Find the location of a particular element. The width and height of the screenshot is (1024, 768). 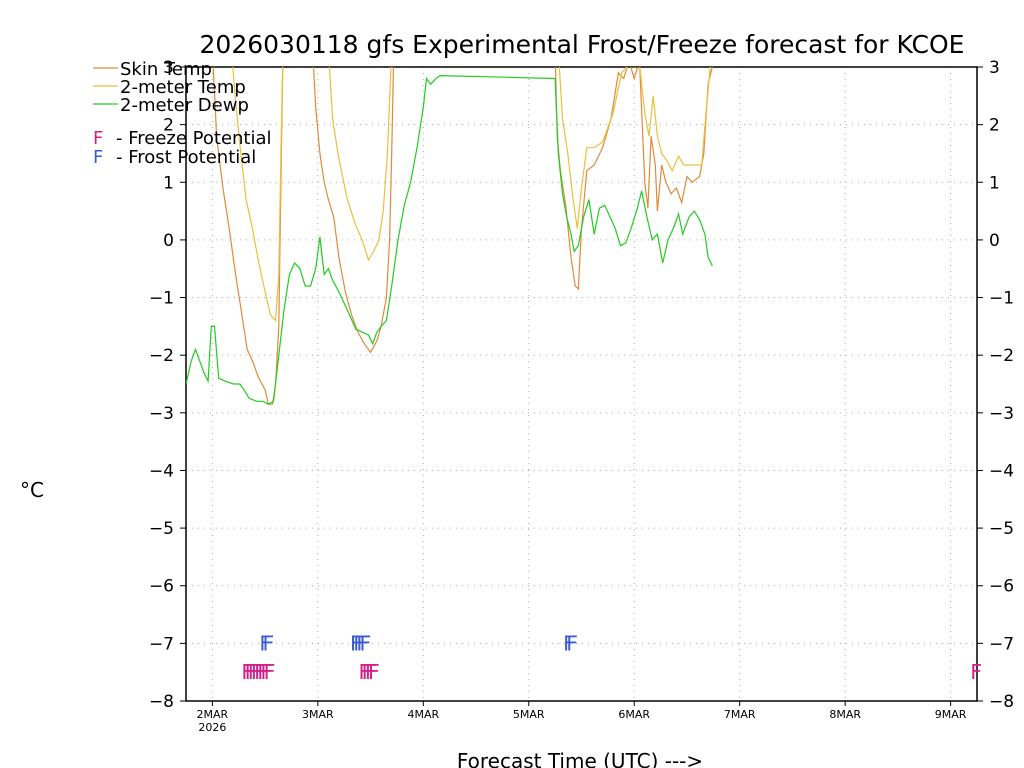

y-tick-label-right: −6 is located at coordinates (1001, 587).